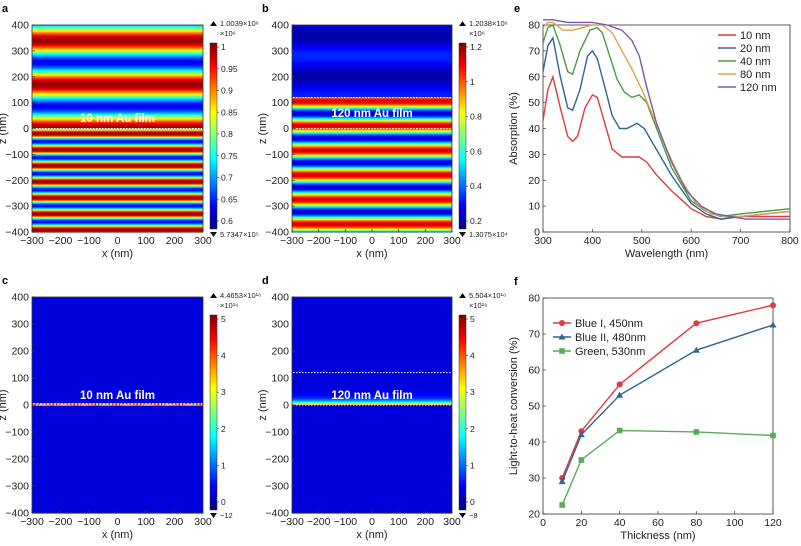 This screenshot has height=546, width=801. What do you see at coordinates (229, 305) in the screenshot?
I see `colorbar-exponent: ×10¹⁶` at bounding box center [229, 305].